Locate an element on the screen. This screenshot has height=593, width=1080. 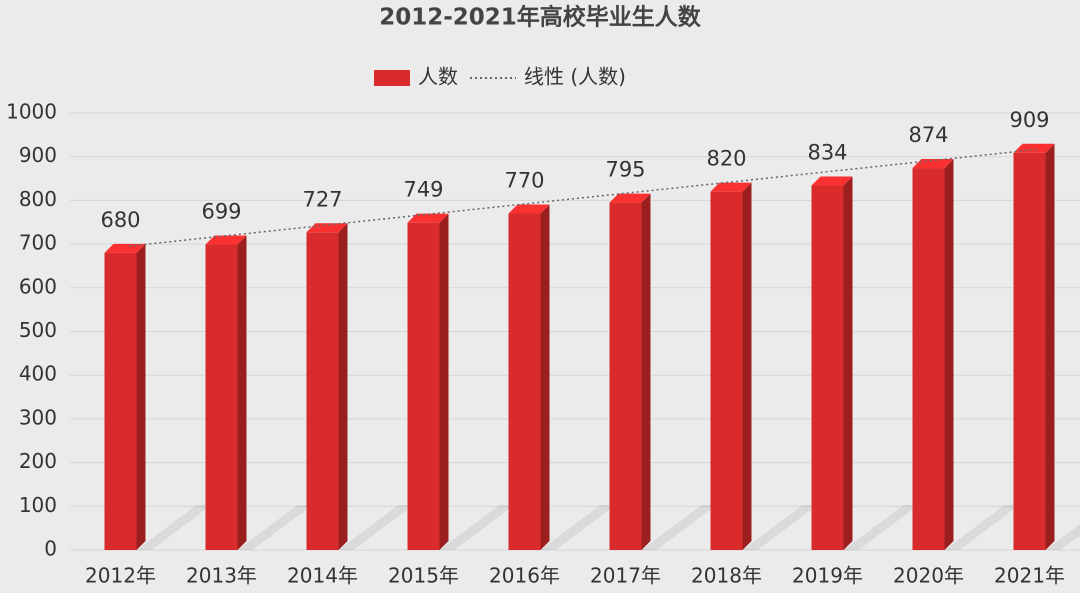
x-tick-label: 2016年 is located at coordinates (524, 576).